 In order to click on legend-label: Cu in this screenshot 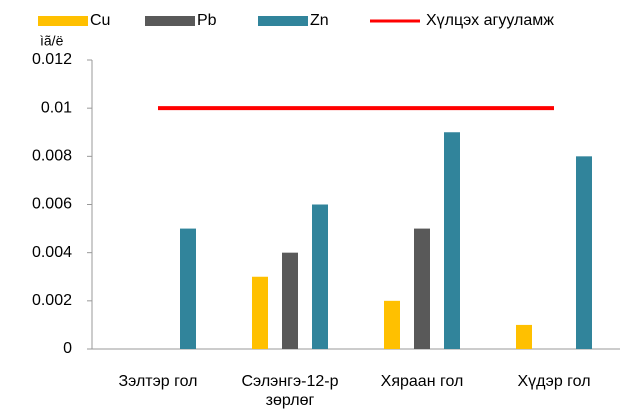, I will do `click(100, 20)`.